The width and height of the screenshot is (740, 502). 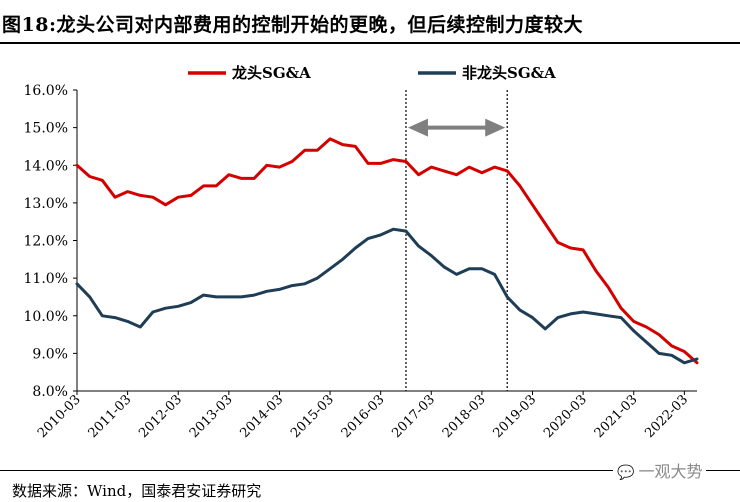 I want to click on y-tick-label: 13.0%, so click(x=46, y=204).